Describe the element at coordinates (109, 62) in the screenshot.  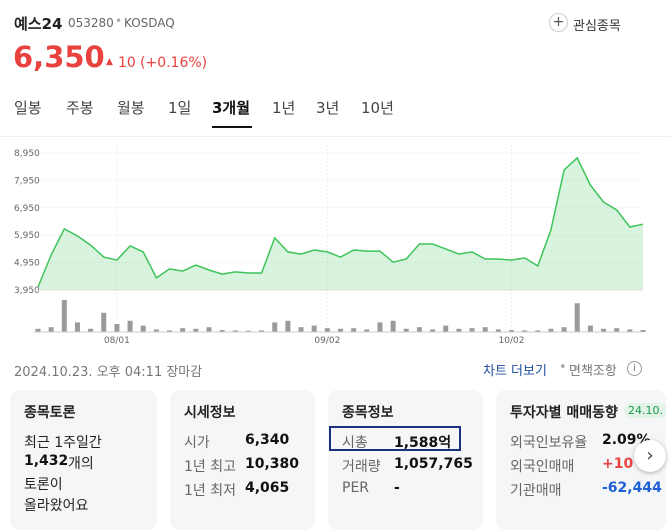
I see `up-arrow: ▲` at that location.